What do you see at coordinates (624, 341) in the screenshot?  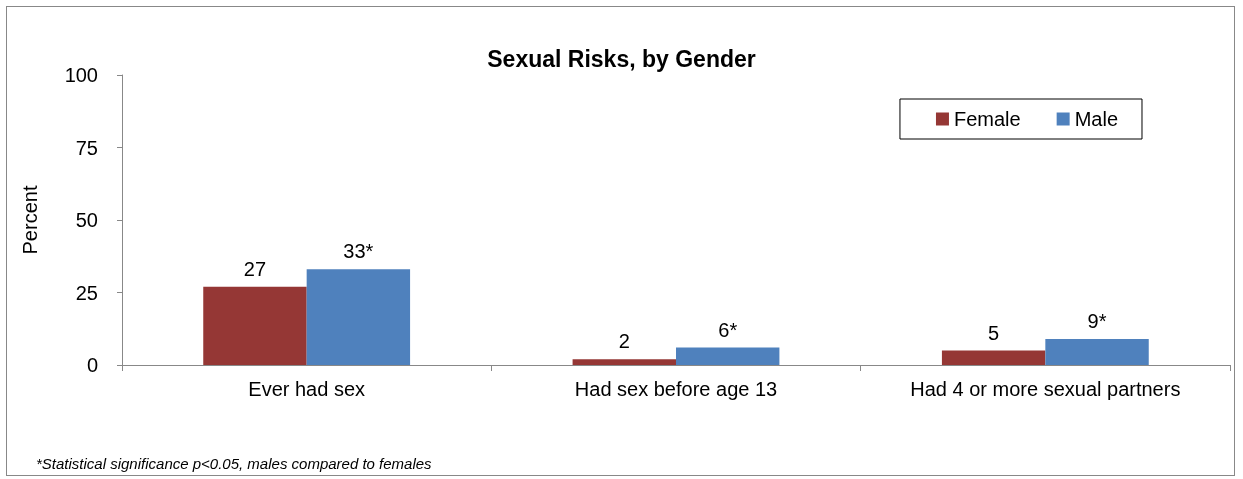 I see `data-label: 2` at bounding box center [624, 341].